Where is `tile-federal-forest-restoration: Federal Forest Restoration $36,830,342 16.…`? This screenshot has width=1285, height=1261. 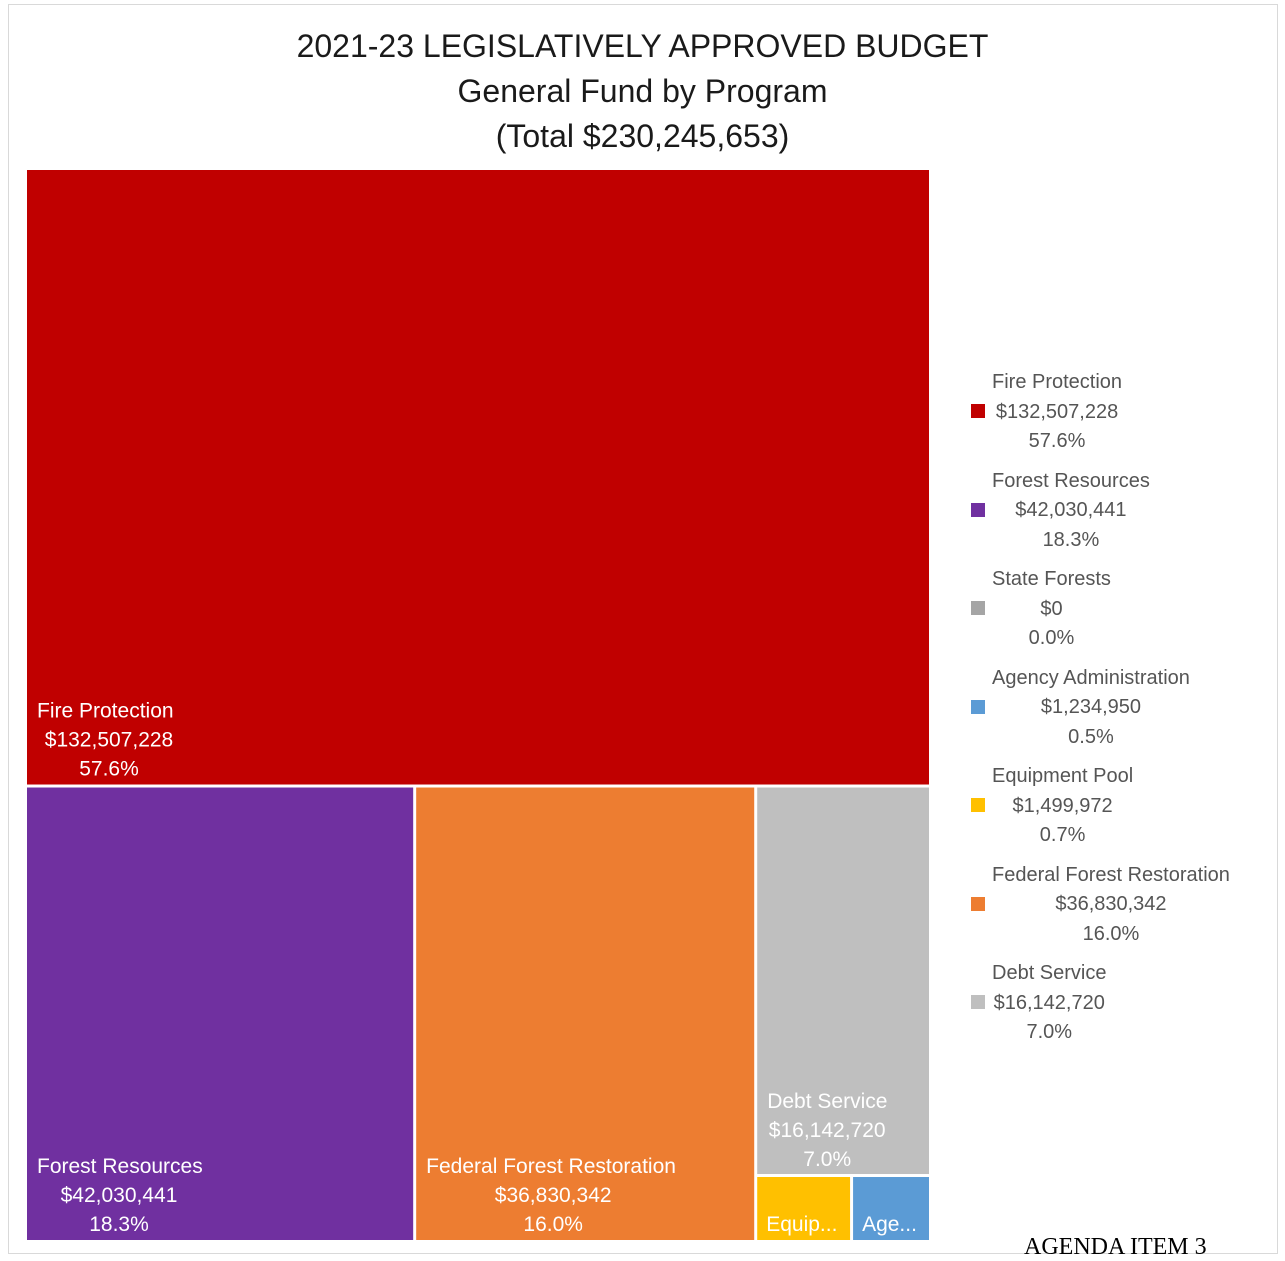
tile-federal-forest-restoration: Federal Forest Restoration $36,830,342 16.… is located at coordinates (585, 1013).